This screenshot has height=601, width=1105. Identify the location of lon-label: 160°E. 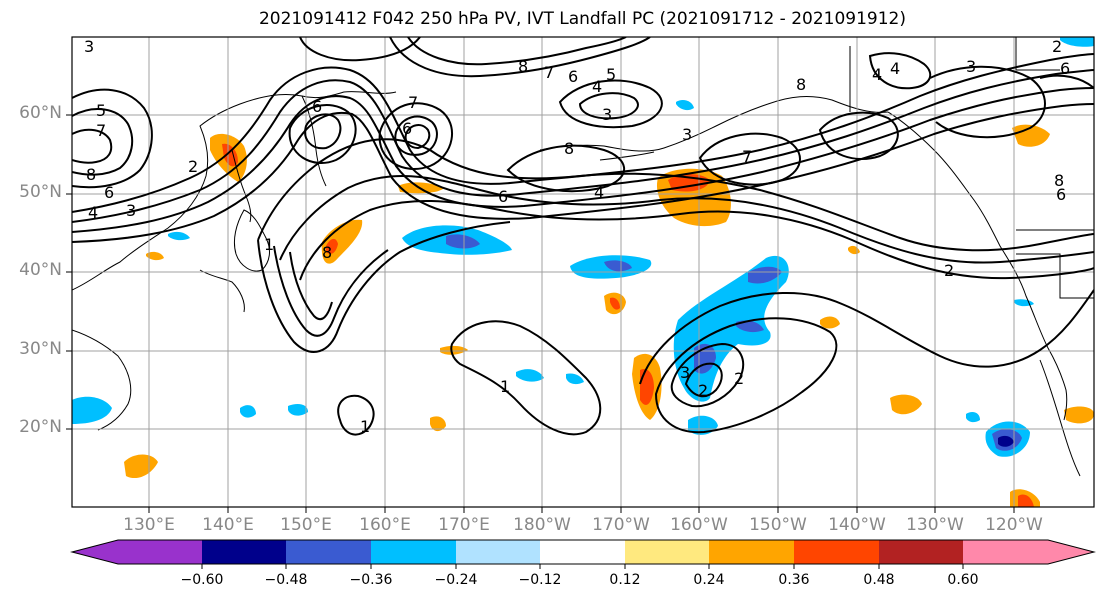
(385, 525).